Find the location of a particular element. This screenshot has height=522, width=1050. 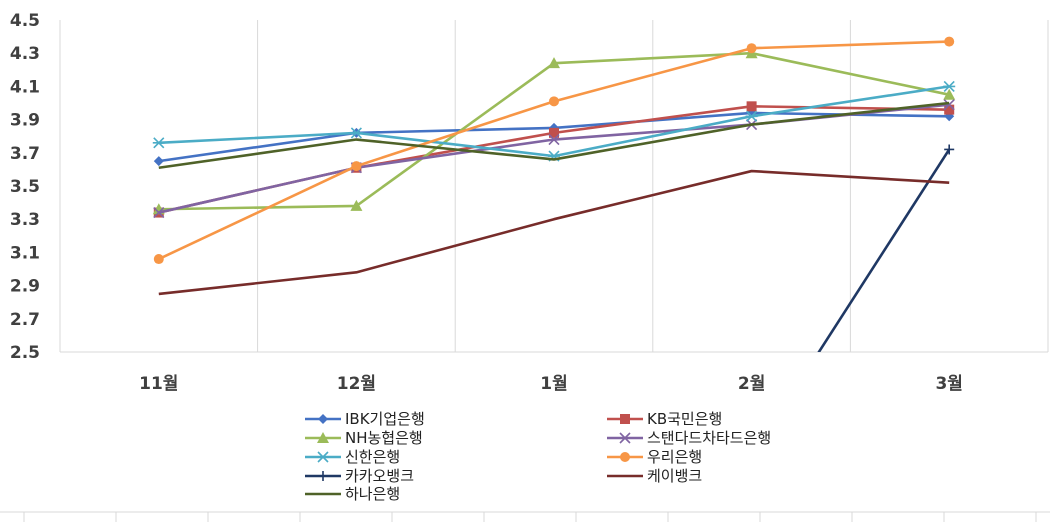

y-tick-label: 3.9 is located at coordinates (25, 121).